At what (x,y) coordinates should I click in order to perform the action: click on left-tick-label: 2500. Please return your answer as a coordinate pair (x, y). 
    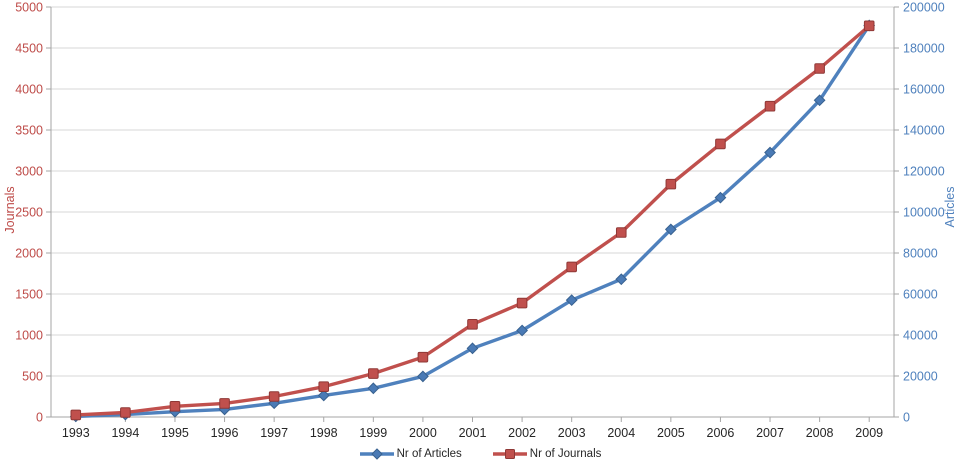
    Looking at the image, I should click on (29, 213).